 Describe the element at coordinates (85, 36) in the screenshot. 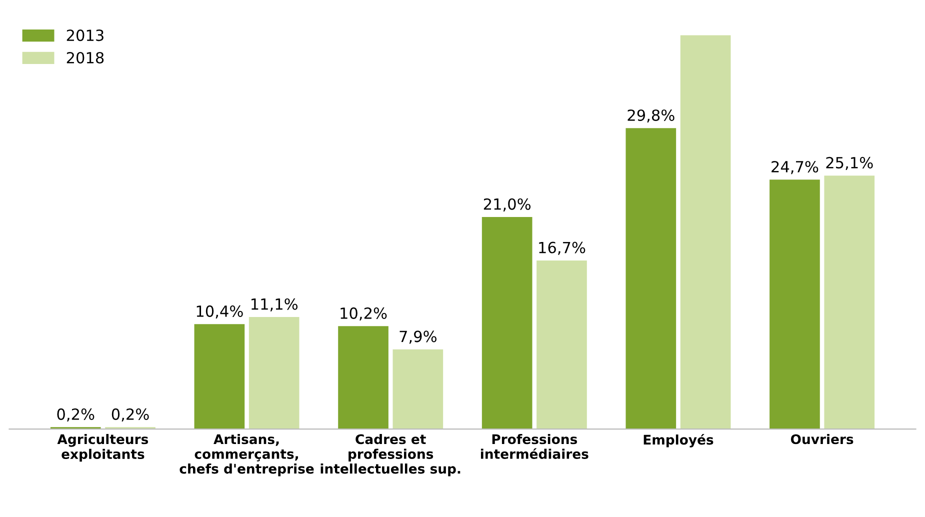

I see `legend-label: 2013` at that location.